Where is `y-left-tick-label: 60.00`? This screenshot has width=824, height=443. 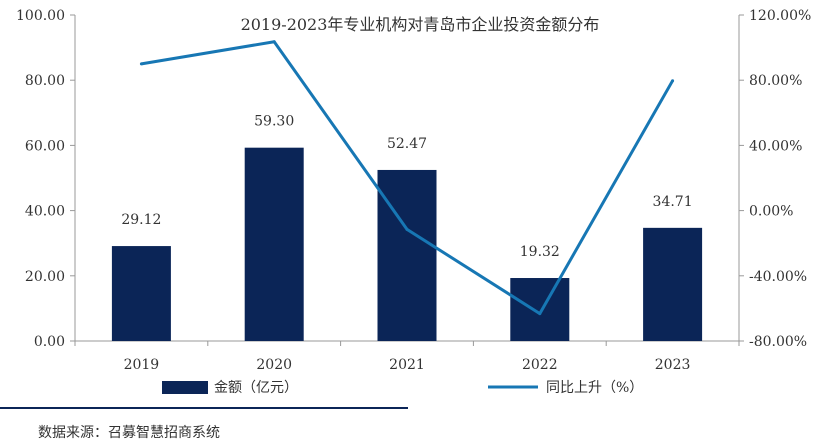 y-left-tick-label: 60.00 is located at coordinates (45, 146).